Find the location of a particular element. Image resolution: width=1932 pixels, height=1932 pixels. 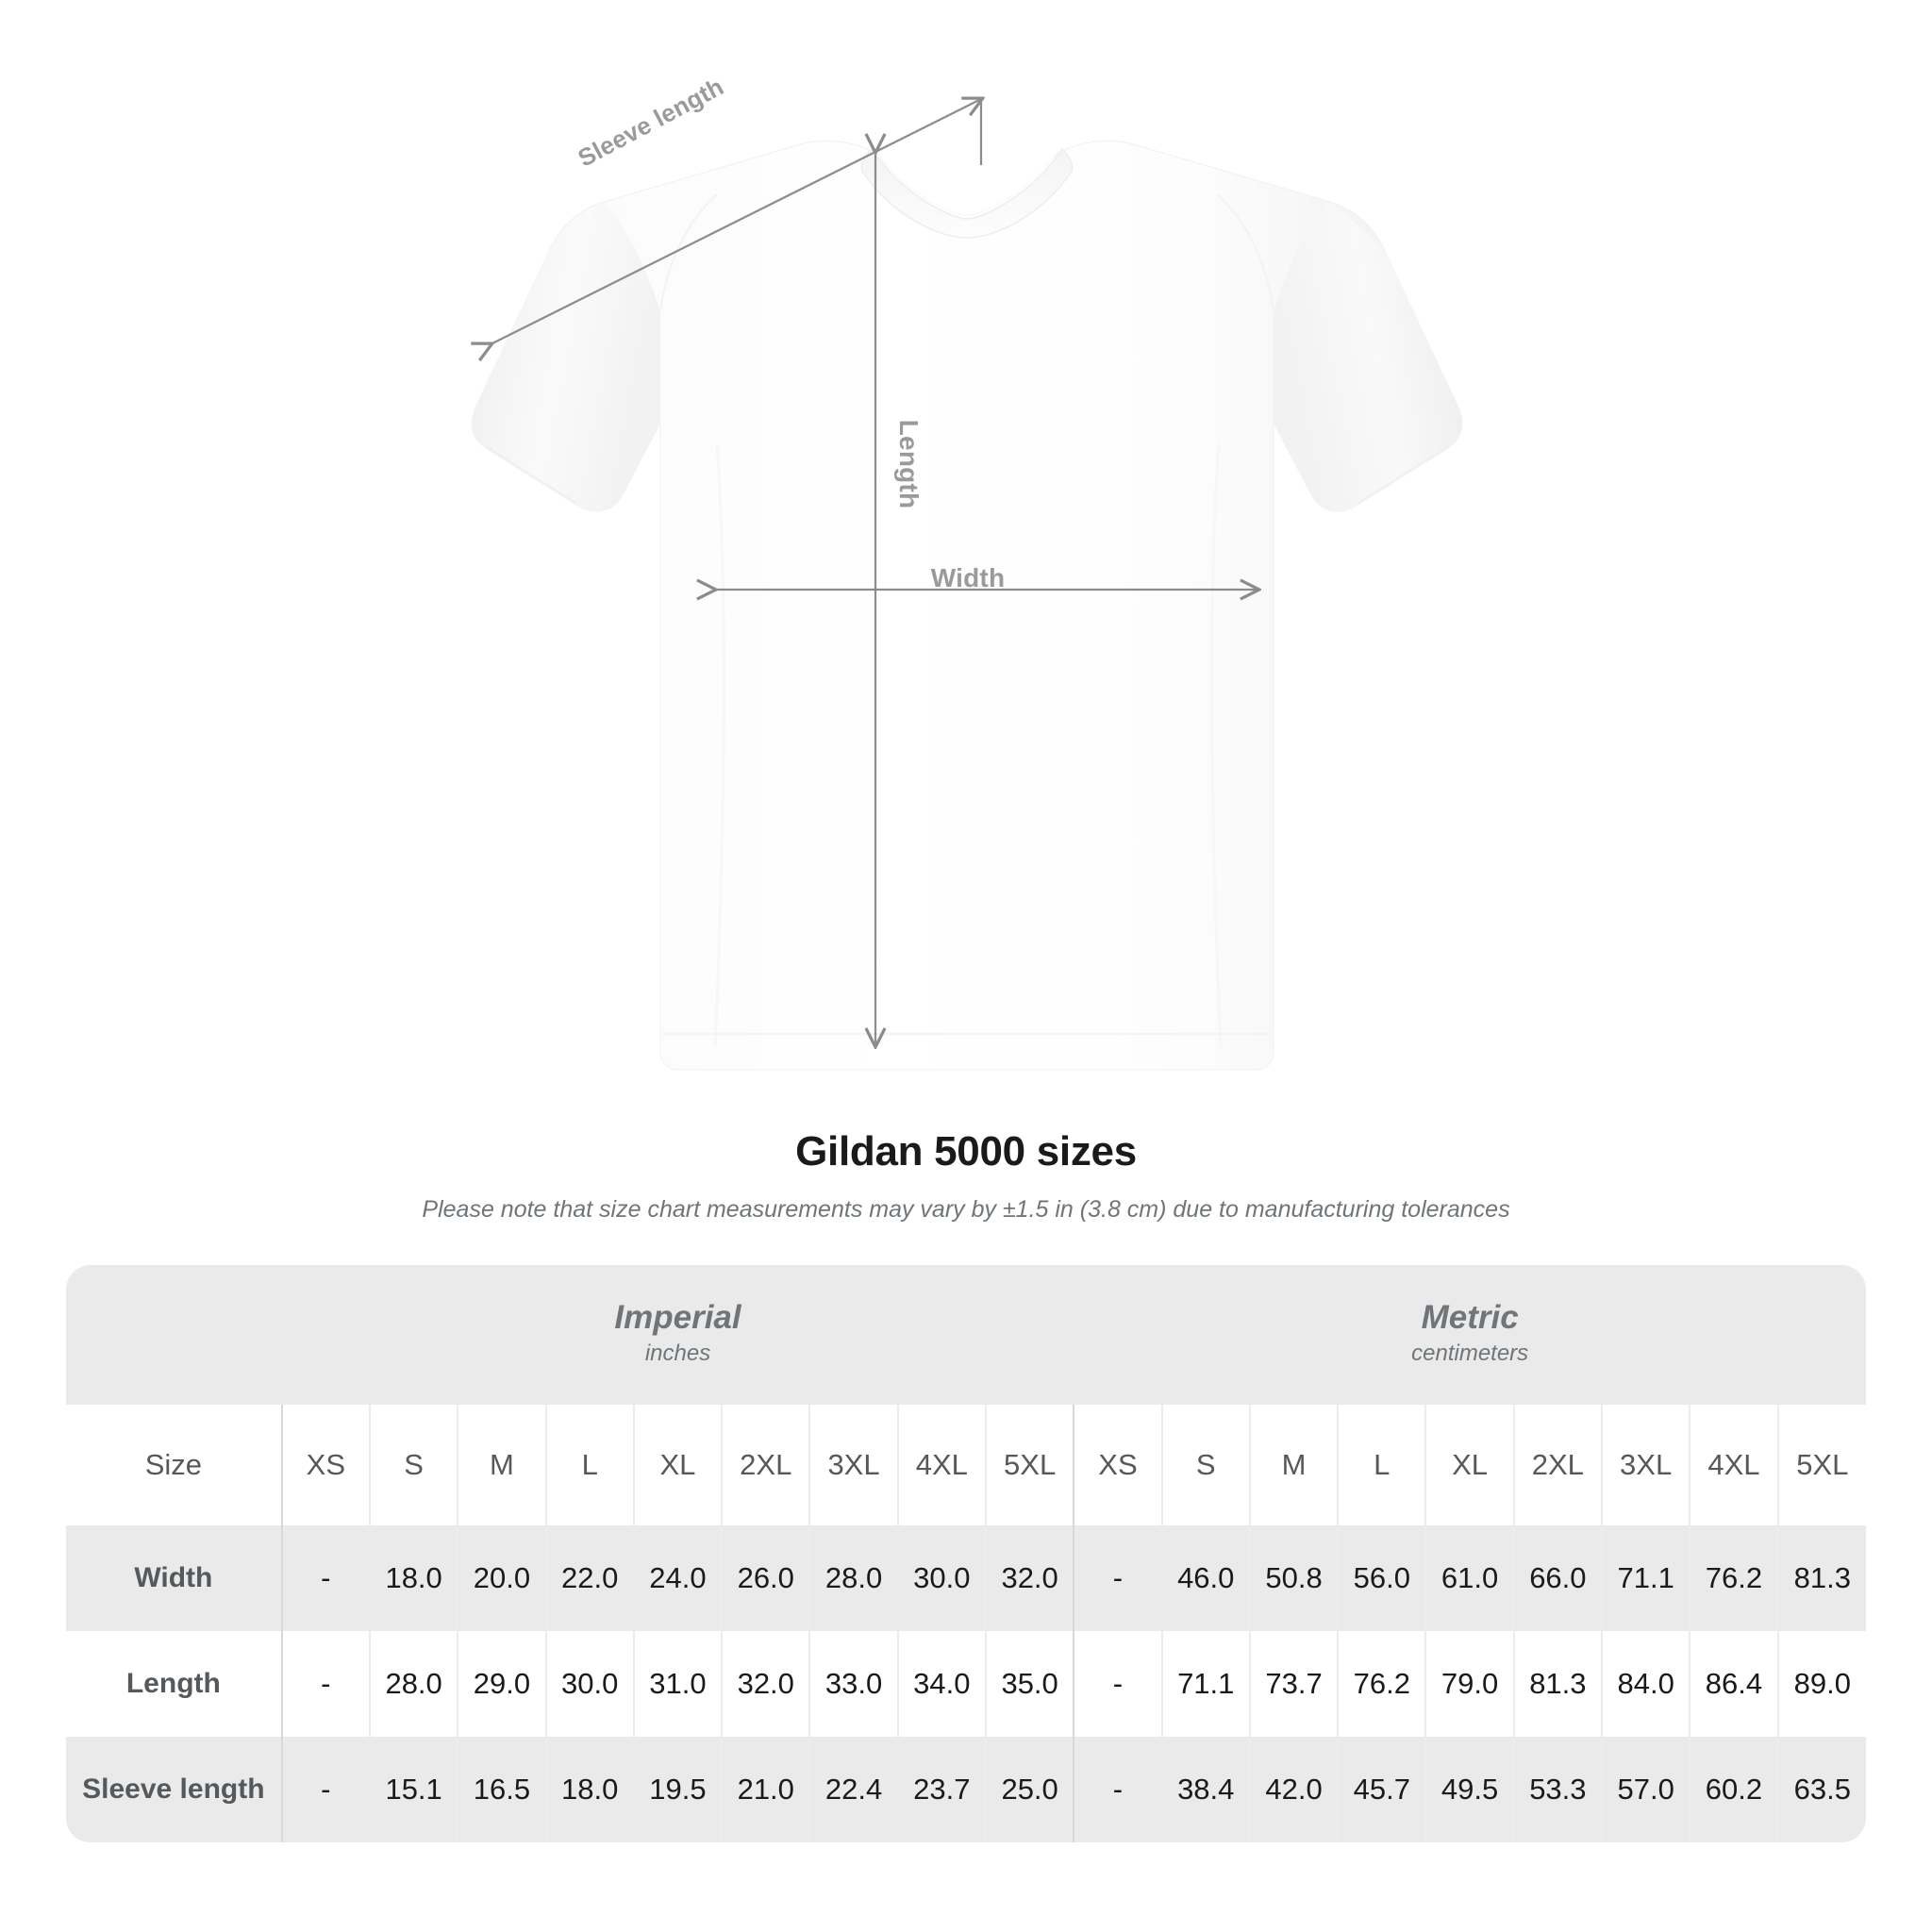

cell-sleeve-imperial-3XL: 22.4 is located at coordinates (853, 1790).